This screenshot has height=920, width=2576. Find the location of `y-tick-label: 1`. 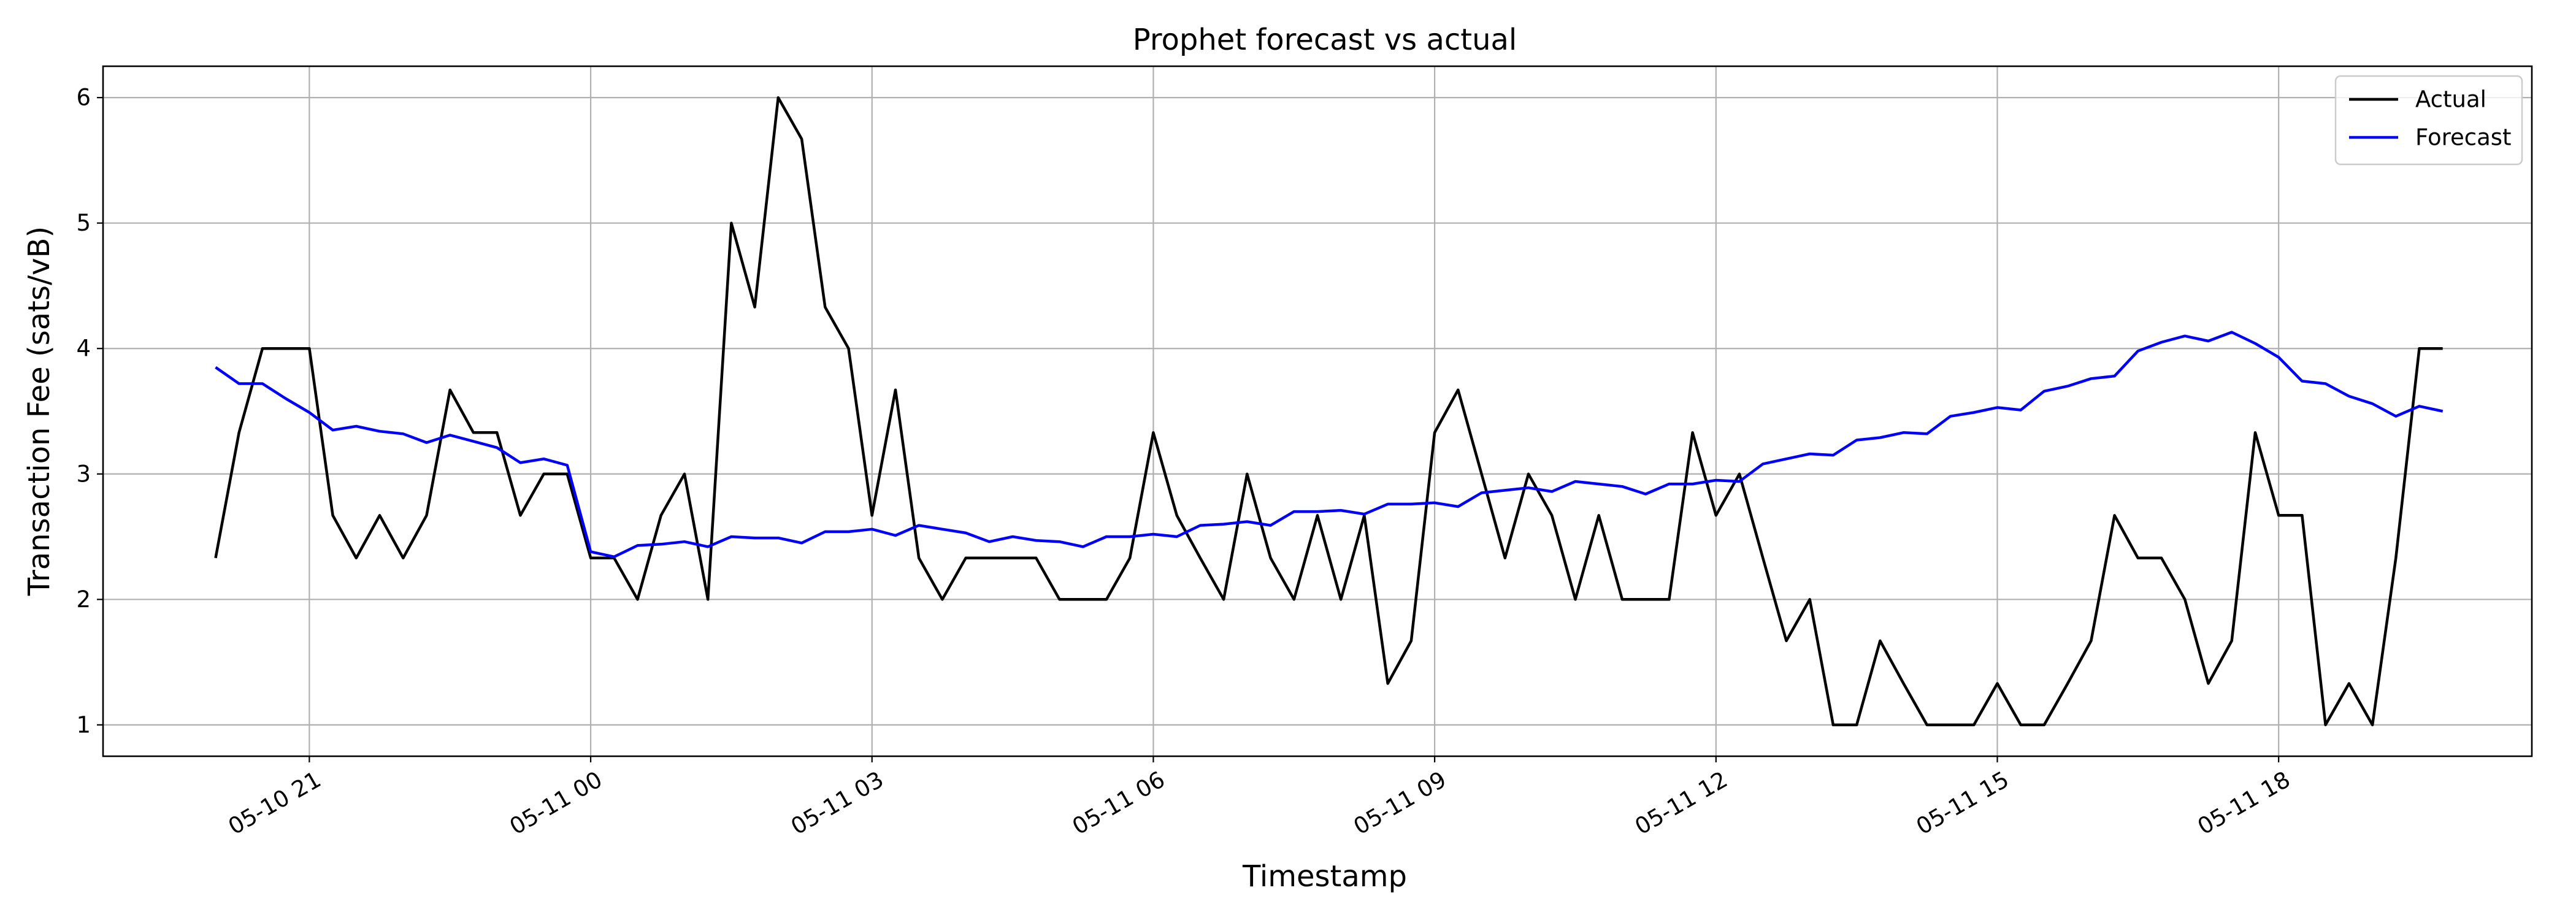

y-tick-label: 1 is located at coordinates (83, 724).